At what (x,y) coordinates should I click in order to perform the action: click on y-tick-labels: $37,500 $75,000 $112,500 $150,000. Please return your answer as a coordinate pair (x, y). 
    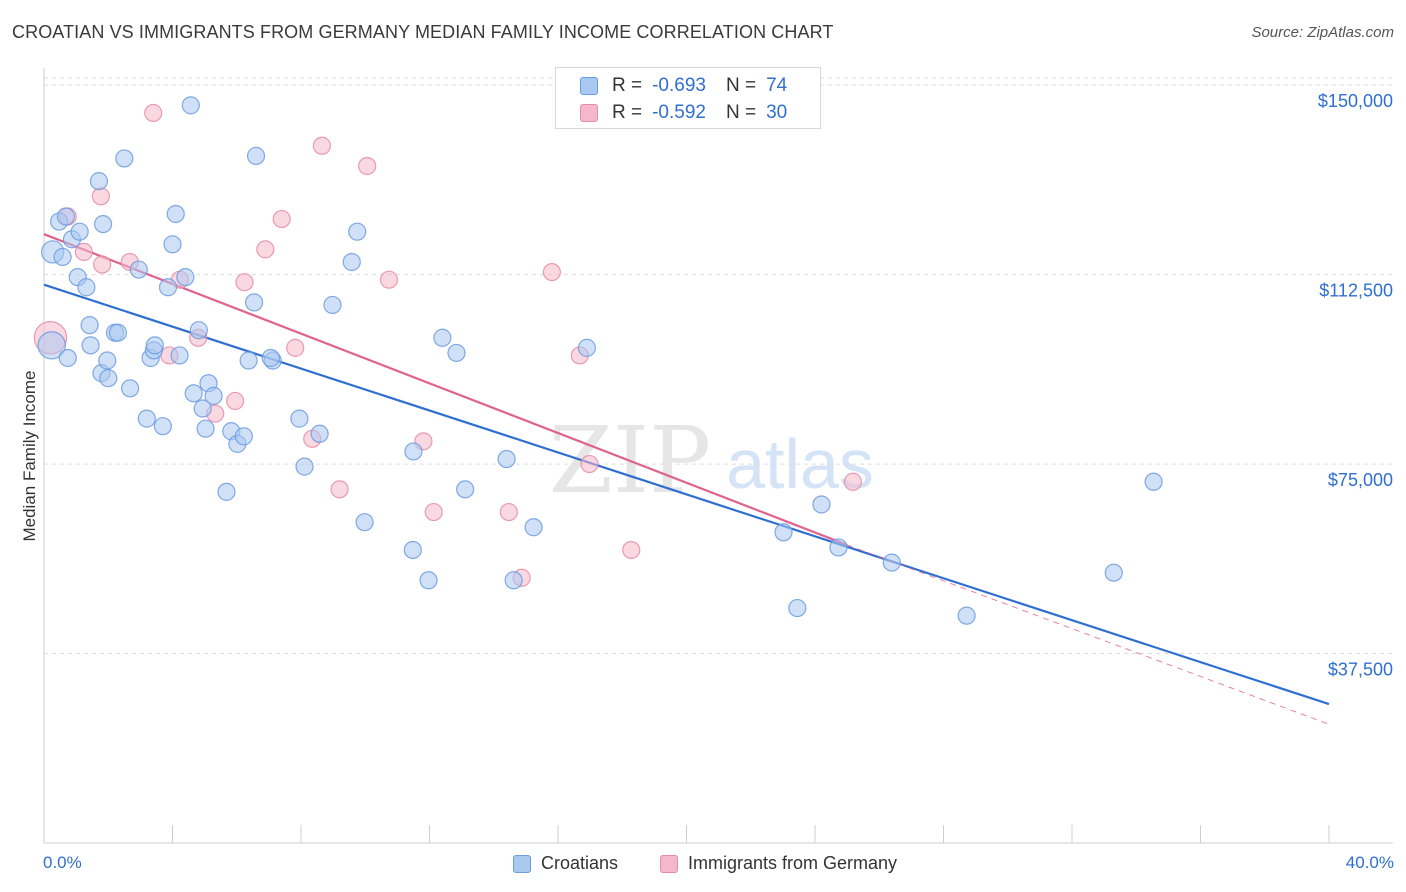
    Looking at the image, I should click on (1355, 385).